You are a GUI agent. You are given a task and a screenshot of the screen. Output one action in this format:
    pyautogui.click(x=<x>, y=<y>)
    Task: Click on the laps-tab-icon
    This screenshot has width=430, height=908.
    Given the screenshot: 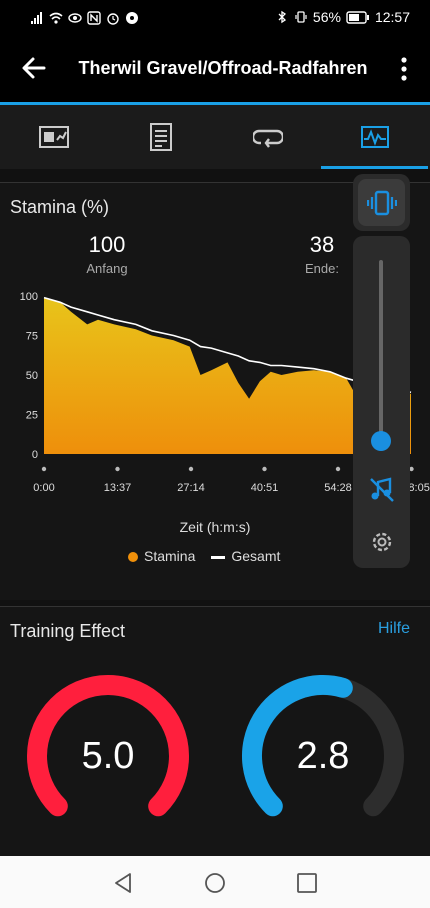 What is the action you would take?
    pyautogui.click(x=267, y=138)
    